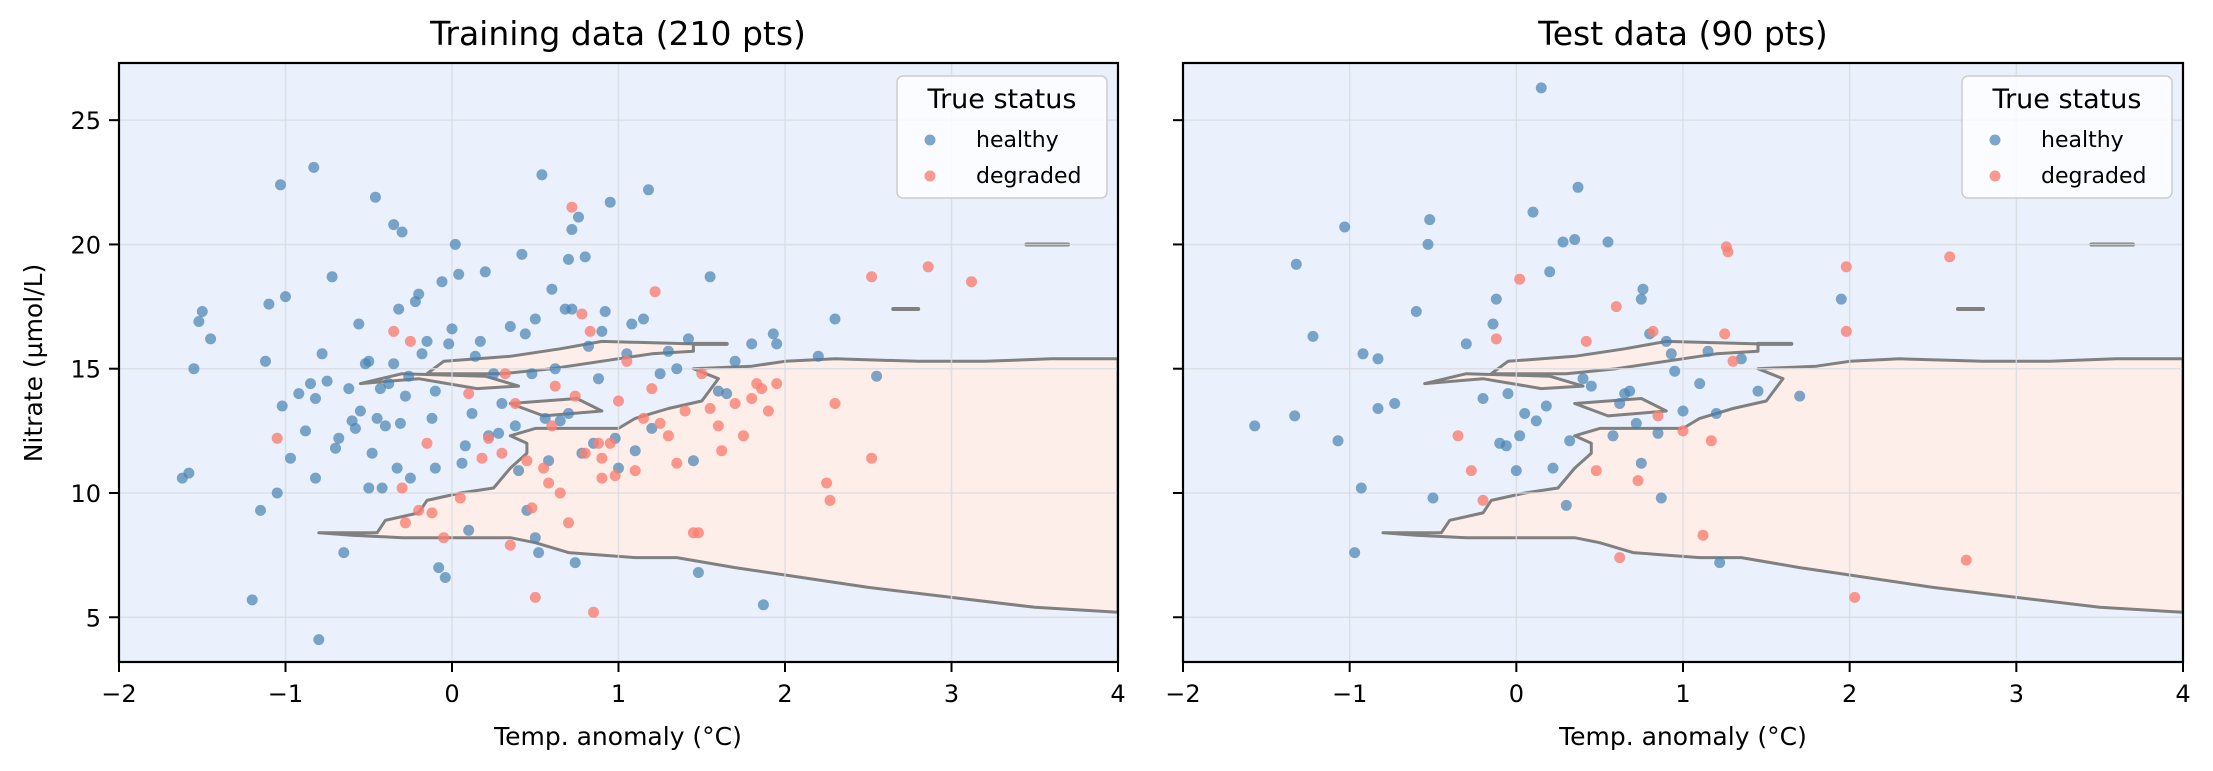  Describe the element at coordinates (1017, 140) in the screenshot. I see `legend-label-healthy: healthy` at that location.